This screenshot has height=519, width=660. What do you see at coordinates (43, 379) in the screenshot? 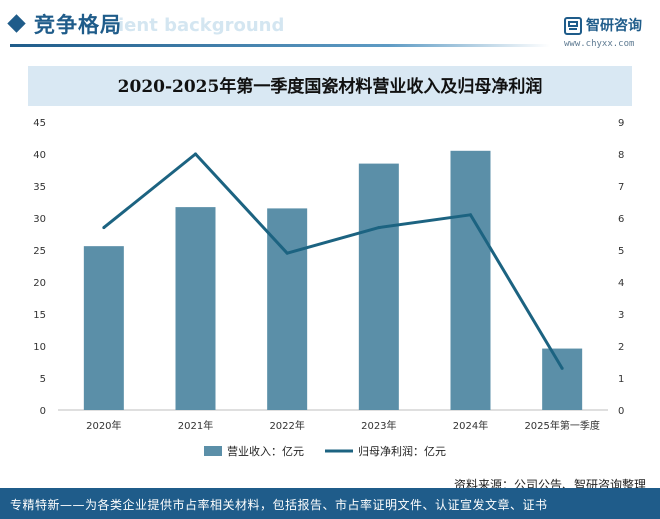
I see `y-left-tick-label: 5` at bounding box center [43, 379].